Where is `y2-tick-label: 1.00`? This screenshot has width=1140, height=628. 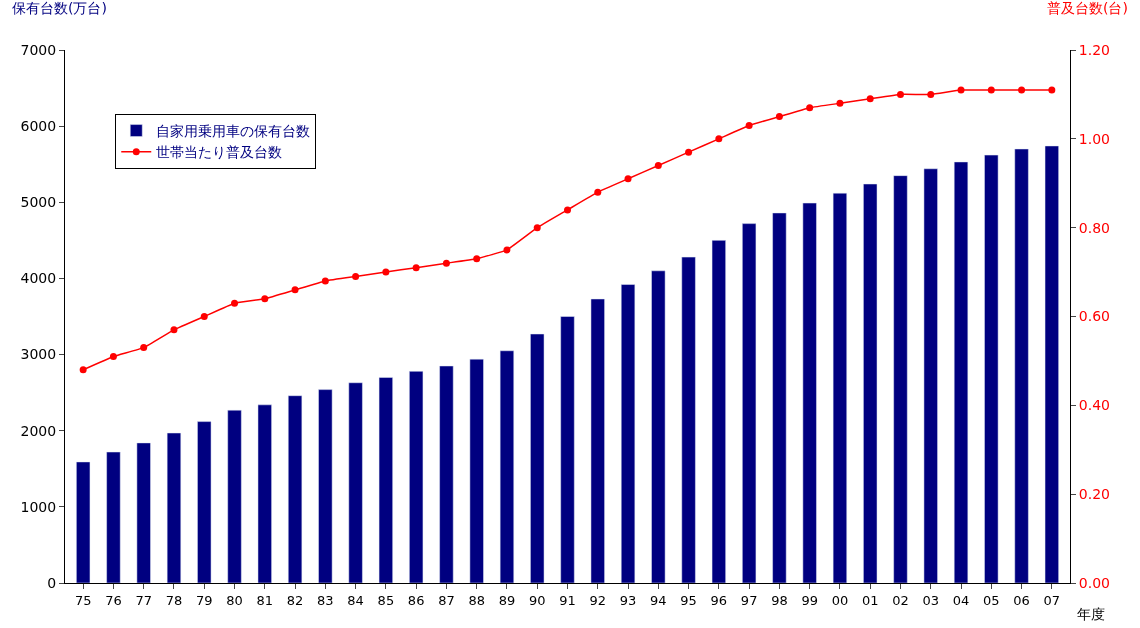 y2-tick-label: 1.00 is located at coordinates (1094, 138).